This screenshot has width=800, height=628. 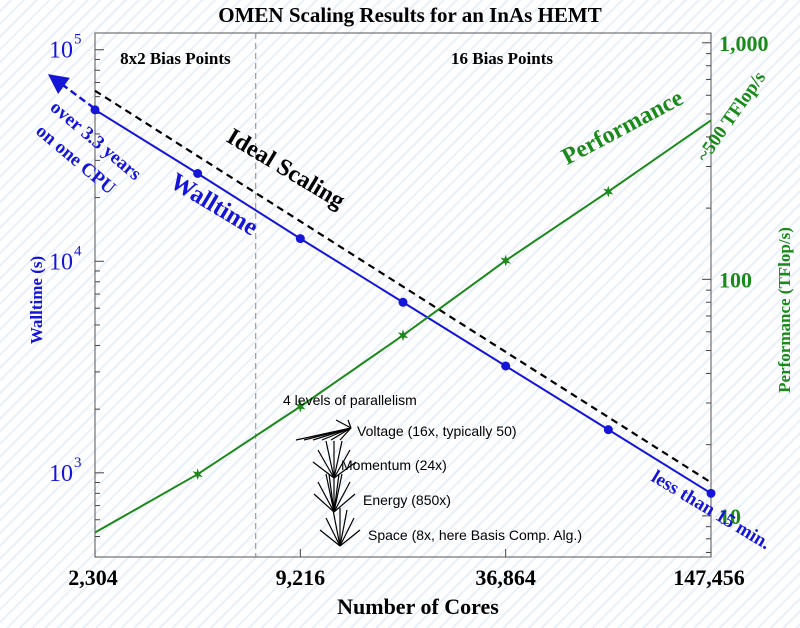 I want to click on x-tick-label: 2,304, so click(x=93, y=577).